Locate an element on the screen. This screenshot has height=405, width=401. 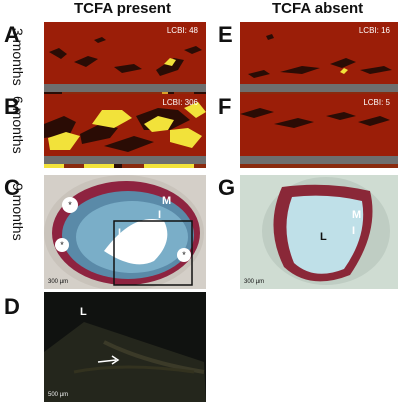
panel-letter-d: D is located at coordinates (12, 306).